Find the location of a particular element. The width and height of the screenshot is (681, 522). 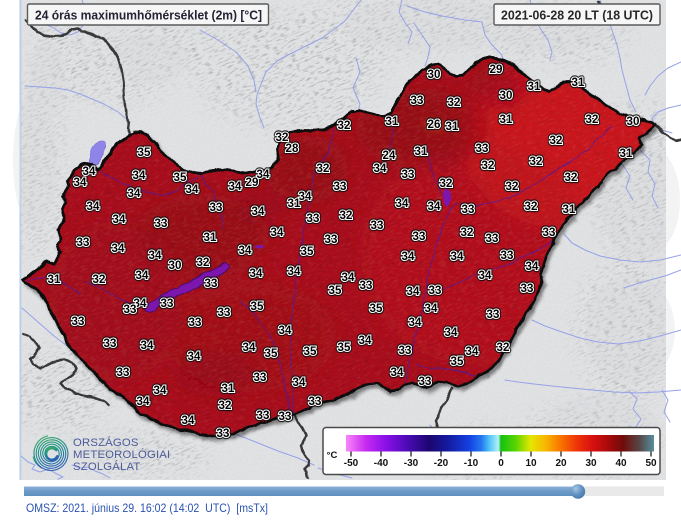

svg-text: 24 is located at coordinates (389, 155).